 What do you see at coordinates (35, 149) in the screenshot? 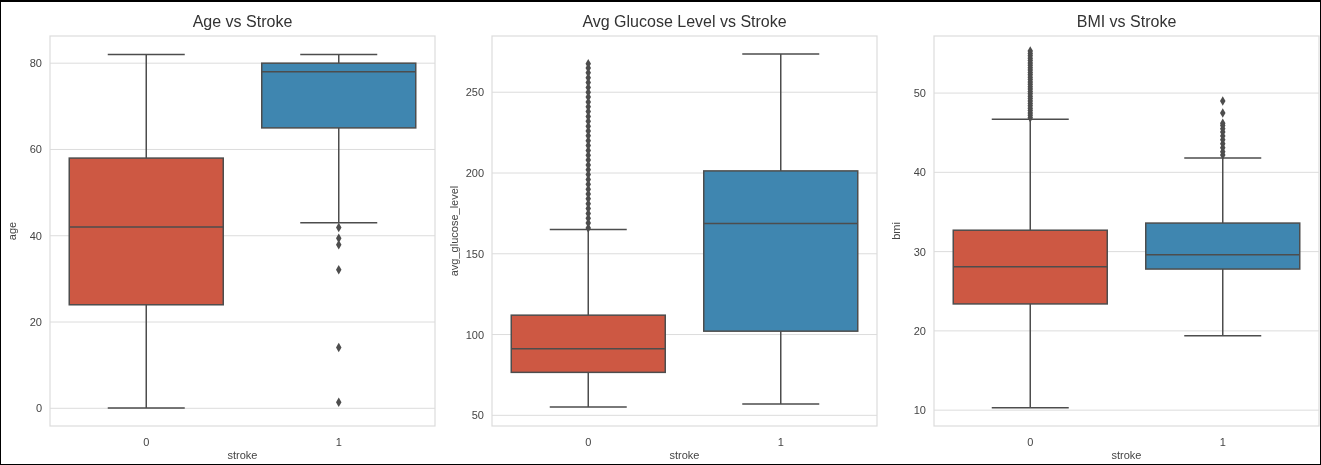
I see `y-tick-label: 60` at bounding box center [35, 149].